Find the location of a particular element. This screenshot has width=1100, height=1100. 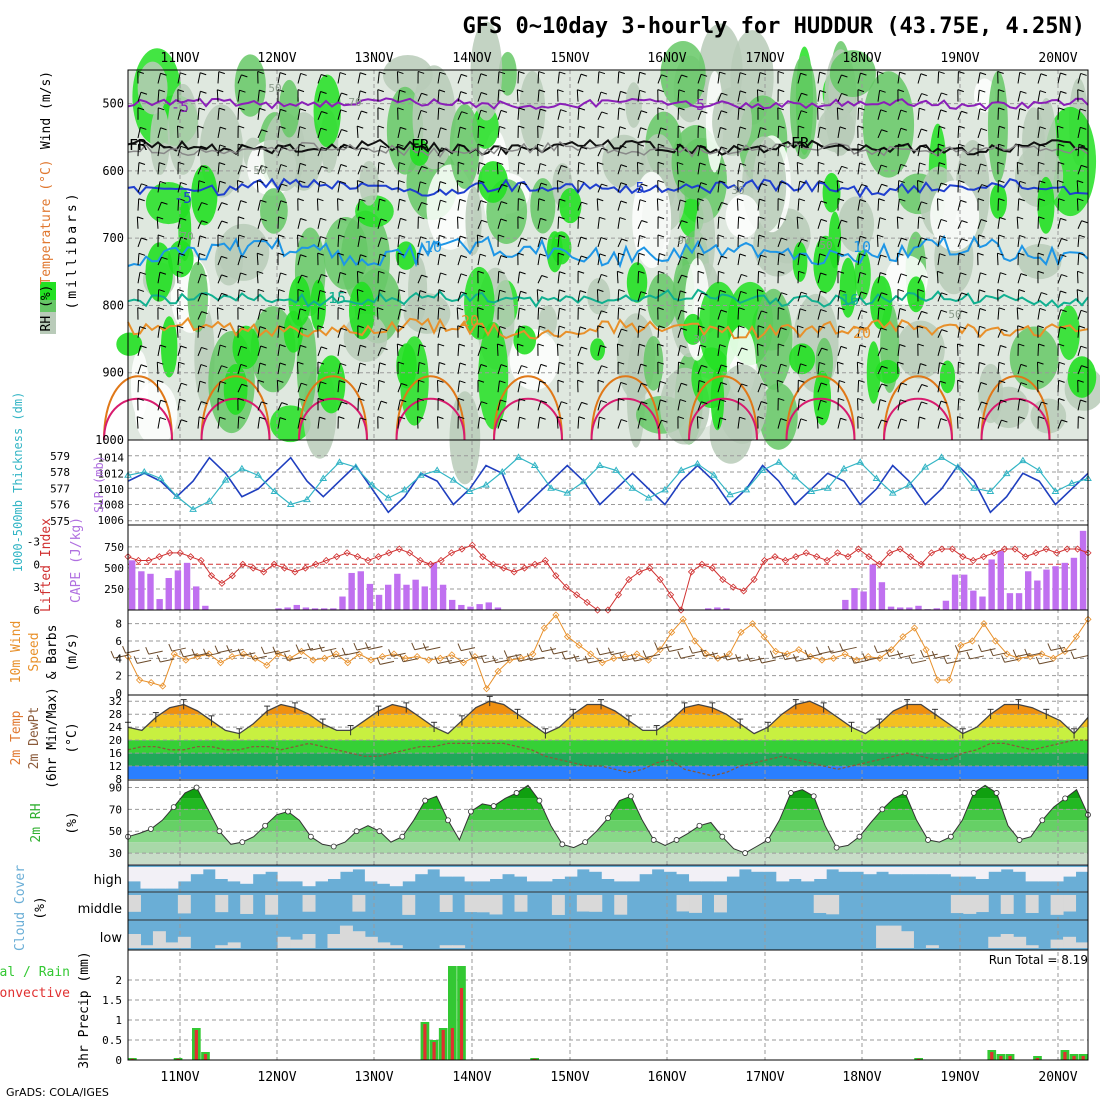

date-label-top: 18NOV is located at coordinates (861, 58).